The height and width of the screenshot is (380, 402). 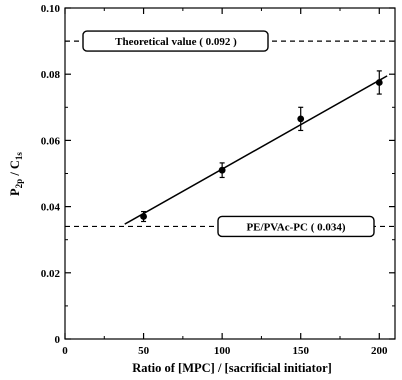 I want to click on x-tick-label: 200, so click(x=379, y=351).